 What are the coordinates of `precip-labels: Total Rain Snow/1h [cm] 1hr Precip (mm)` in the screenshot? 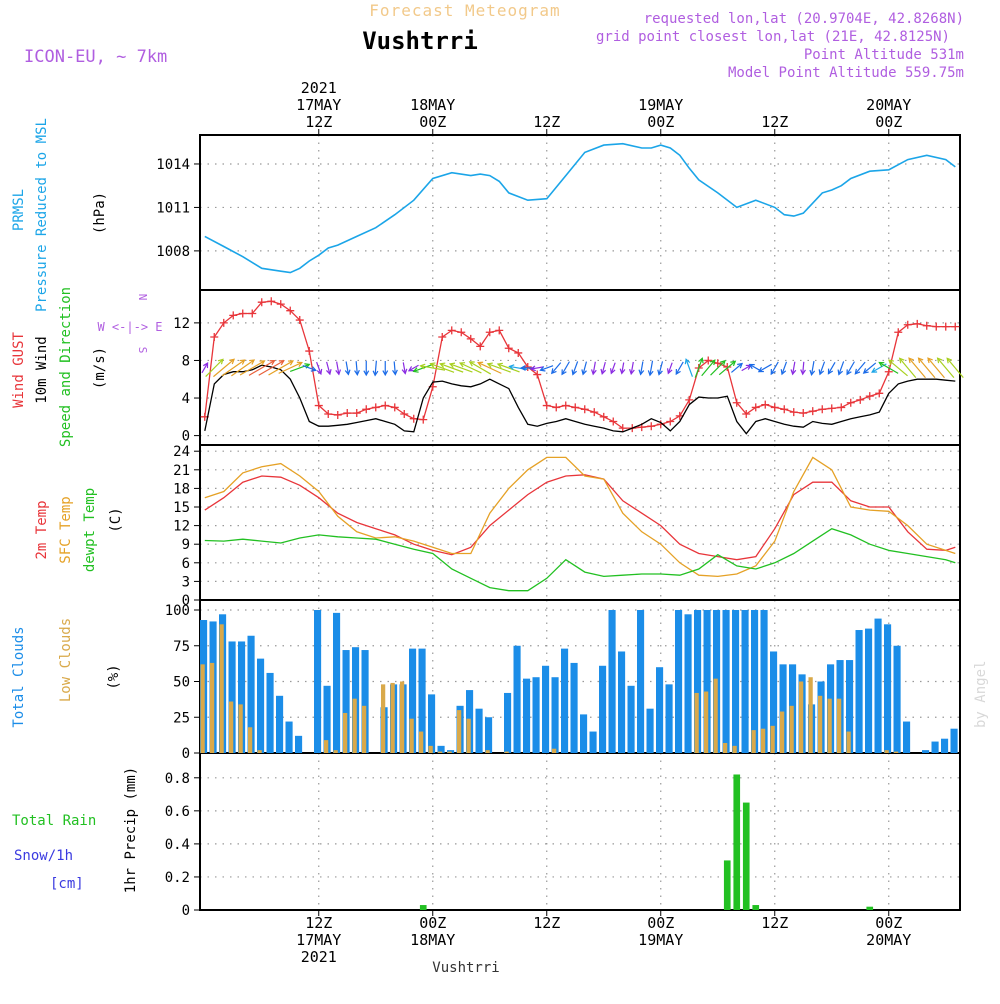 It's located at (75, 830).